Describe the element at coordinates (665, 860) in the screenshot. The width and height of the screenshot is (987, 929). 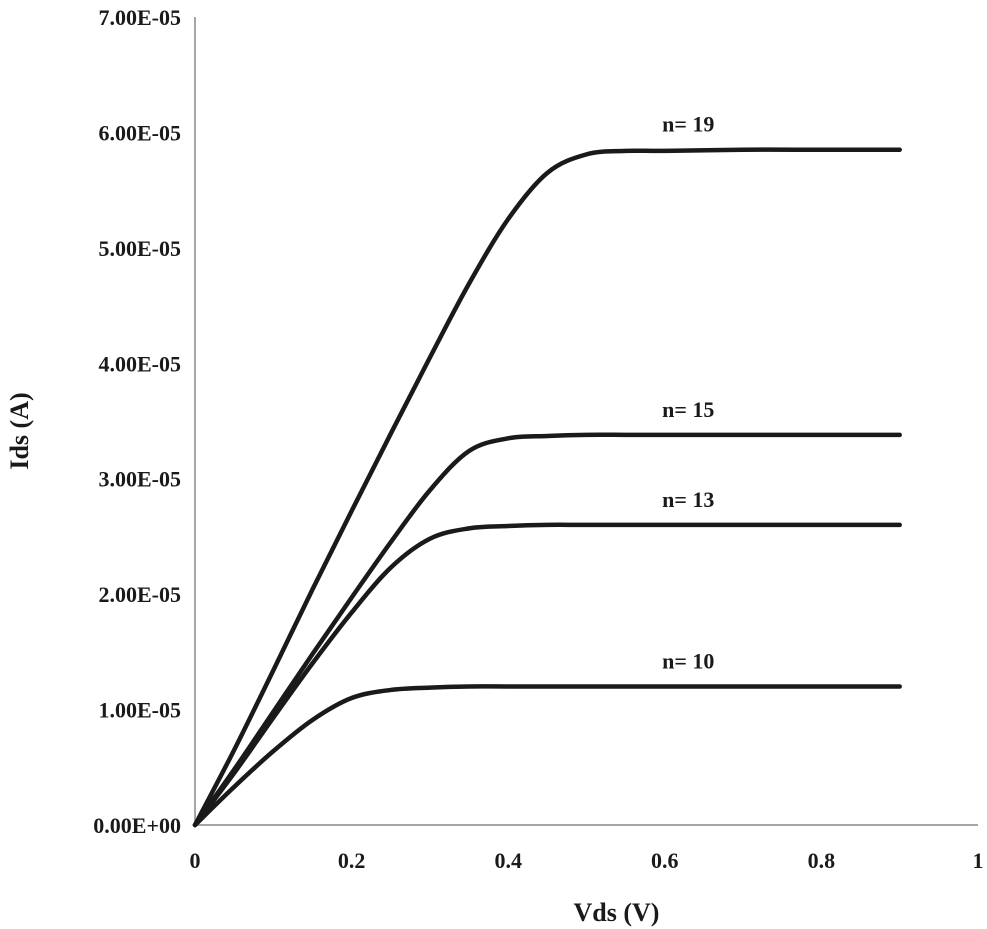
I see `x-tick-label: 0.6` at that location.